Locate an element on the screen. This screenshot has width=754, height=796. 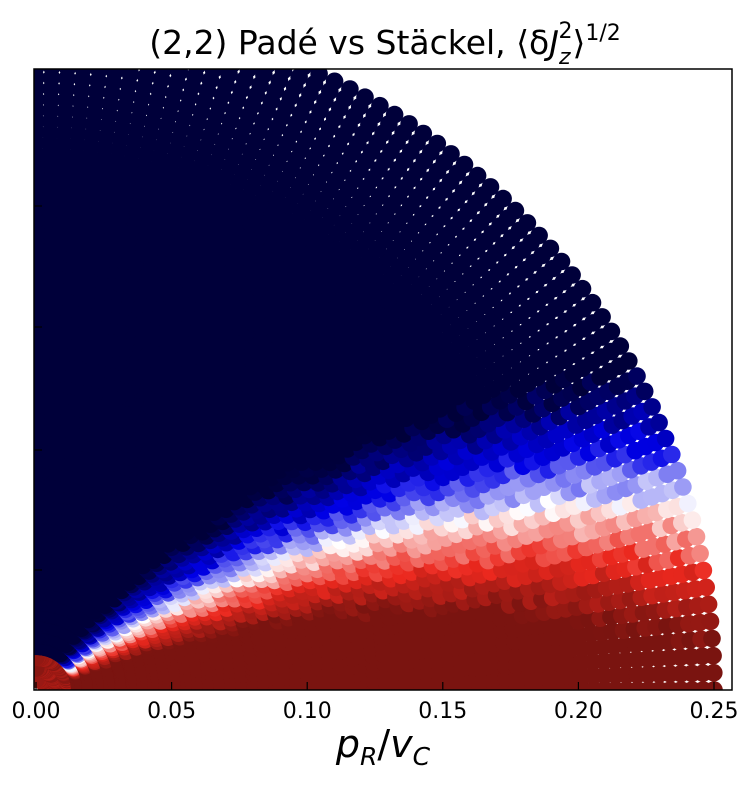
x-tick-labels: 0.00 0.05 0.10 0.15 0.20 0.25 is located at coordinates (375, 711).